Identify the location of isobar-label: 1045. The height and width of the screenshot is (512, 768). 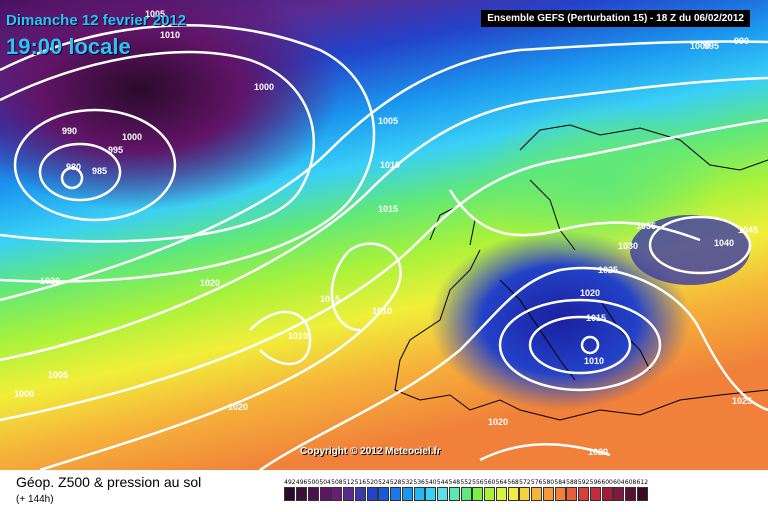
(748, 230).